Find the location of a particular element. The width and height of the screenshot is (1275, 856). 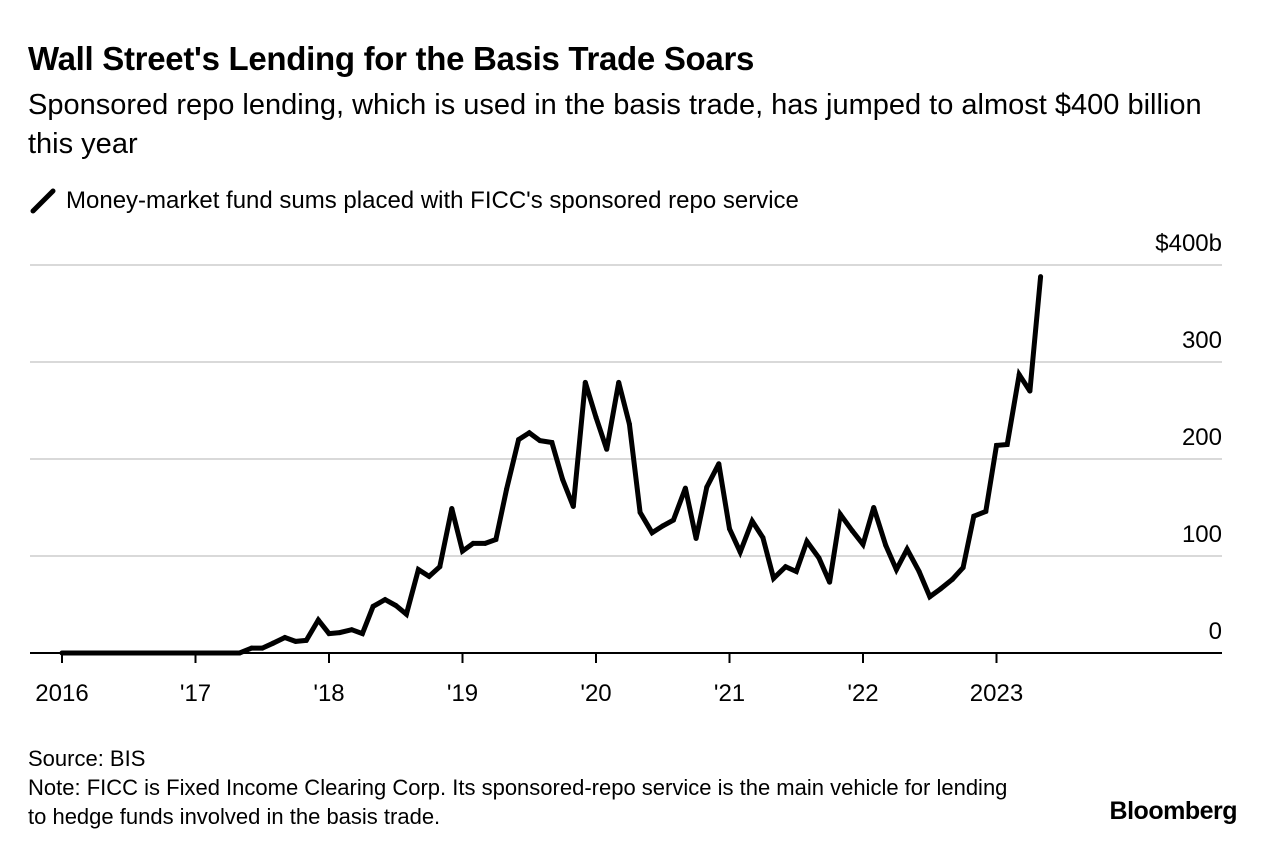

y-axis-labels: 0 100 200 300 $400b is located at coordinates (1188, 437).